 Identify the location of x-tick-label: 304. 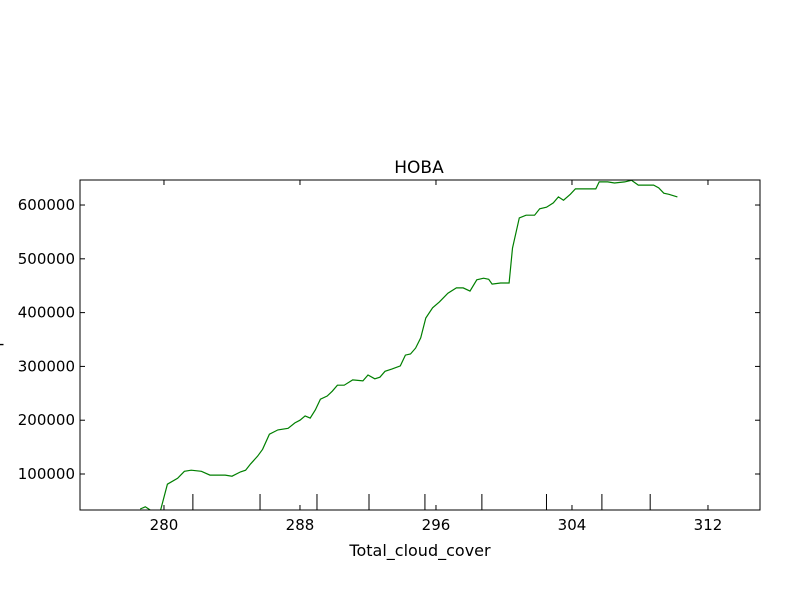
(572, 525).